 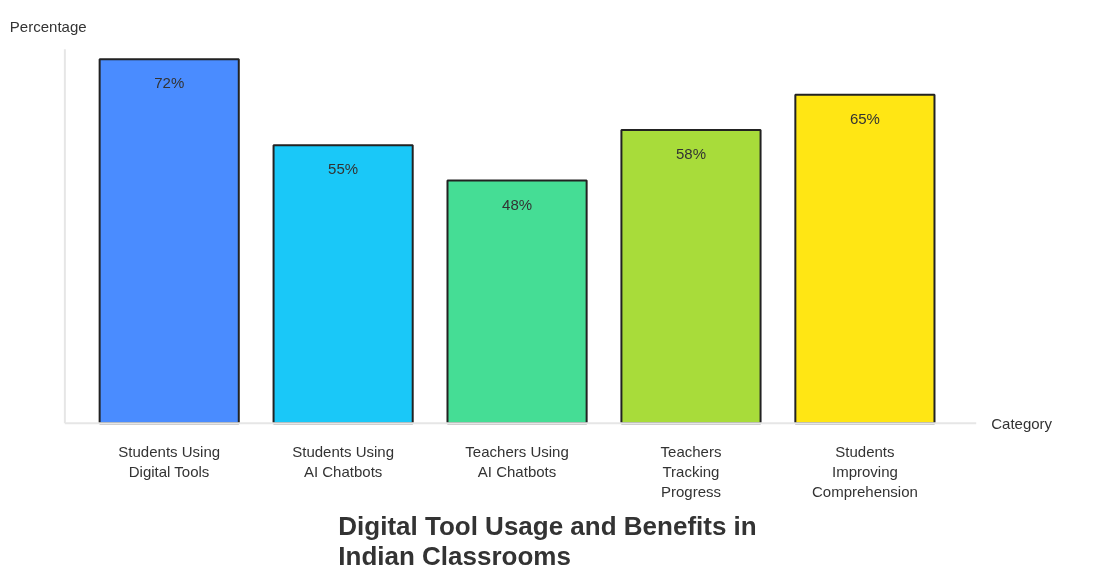 What do you see at coordinates (517, 204) in the screenshot?
I see `data-label: 48%` at bounding box center [517, 204].